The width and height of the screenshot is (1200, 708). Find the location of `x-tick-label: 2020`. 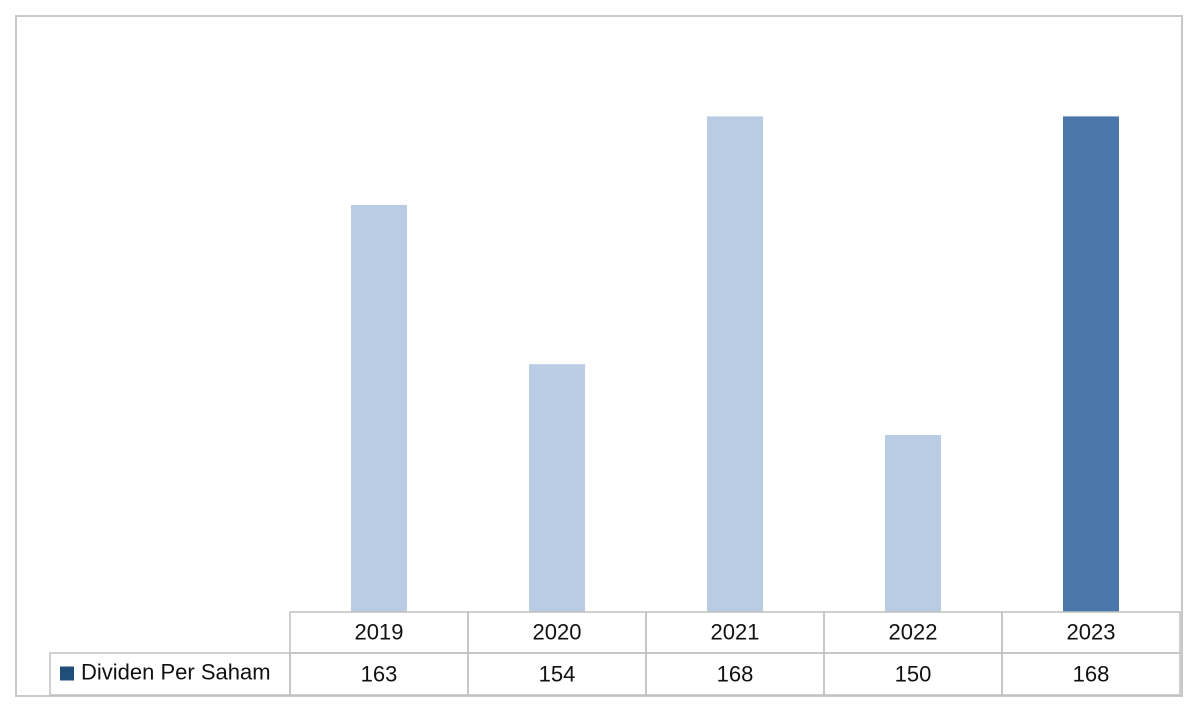

x-tick-label: 2020 is located at coordinates (557, 631).